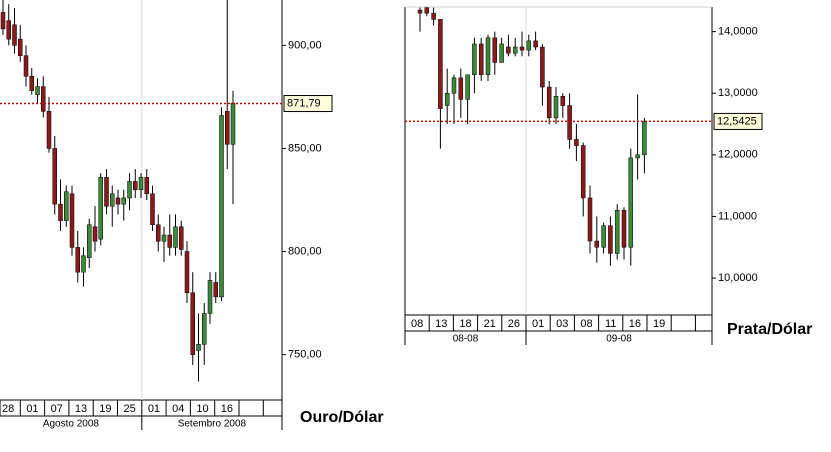  Describe the element at coordinates (305, 148) in the screenshot. I see `y-tick-label: 850,00` at that location.